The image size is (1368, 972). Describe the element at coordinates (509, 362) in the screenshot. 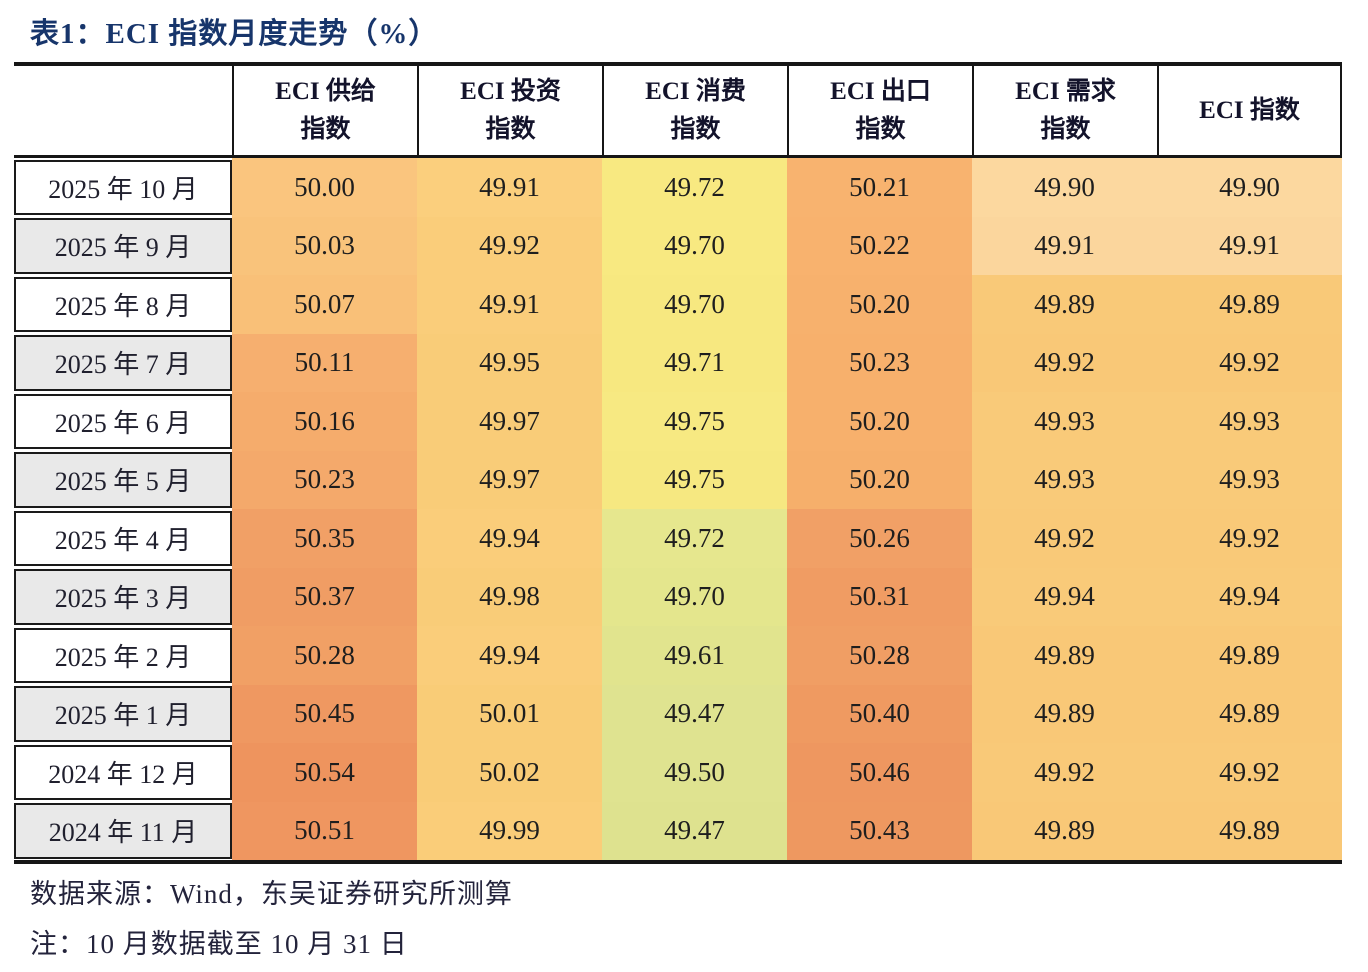

I see `value-cell: 49.95` at that location.